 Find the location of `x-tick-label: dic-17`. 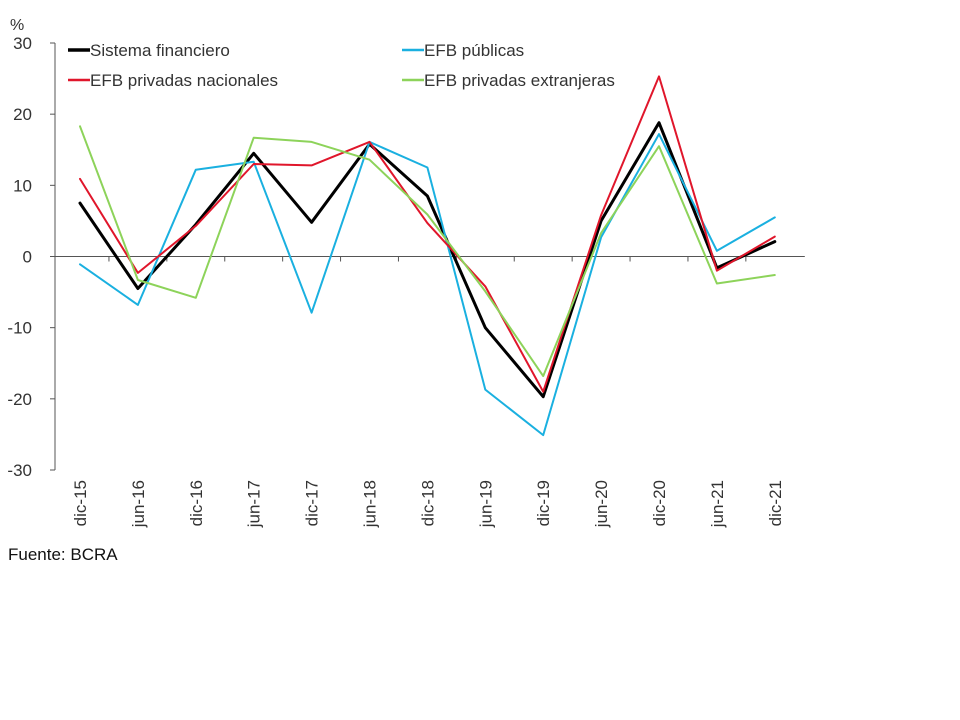

x-tick-label: dic-17 is located at coordinates (312, 503).